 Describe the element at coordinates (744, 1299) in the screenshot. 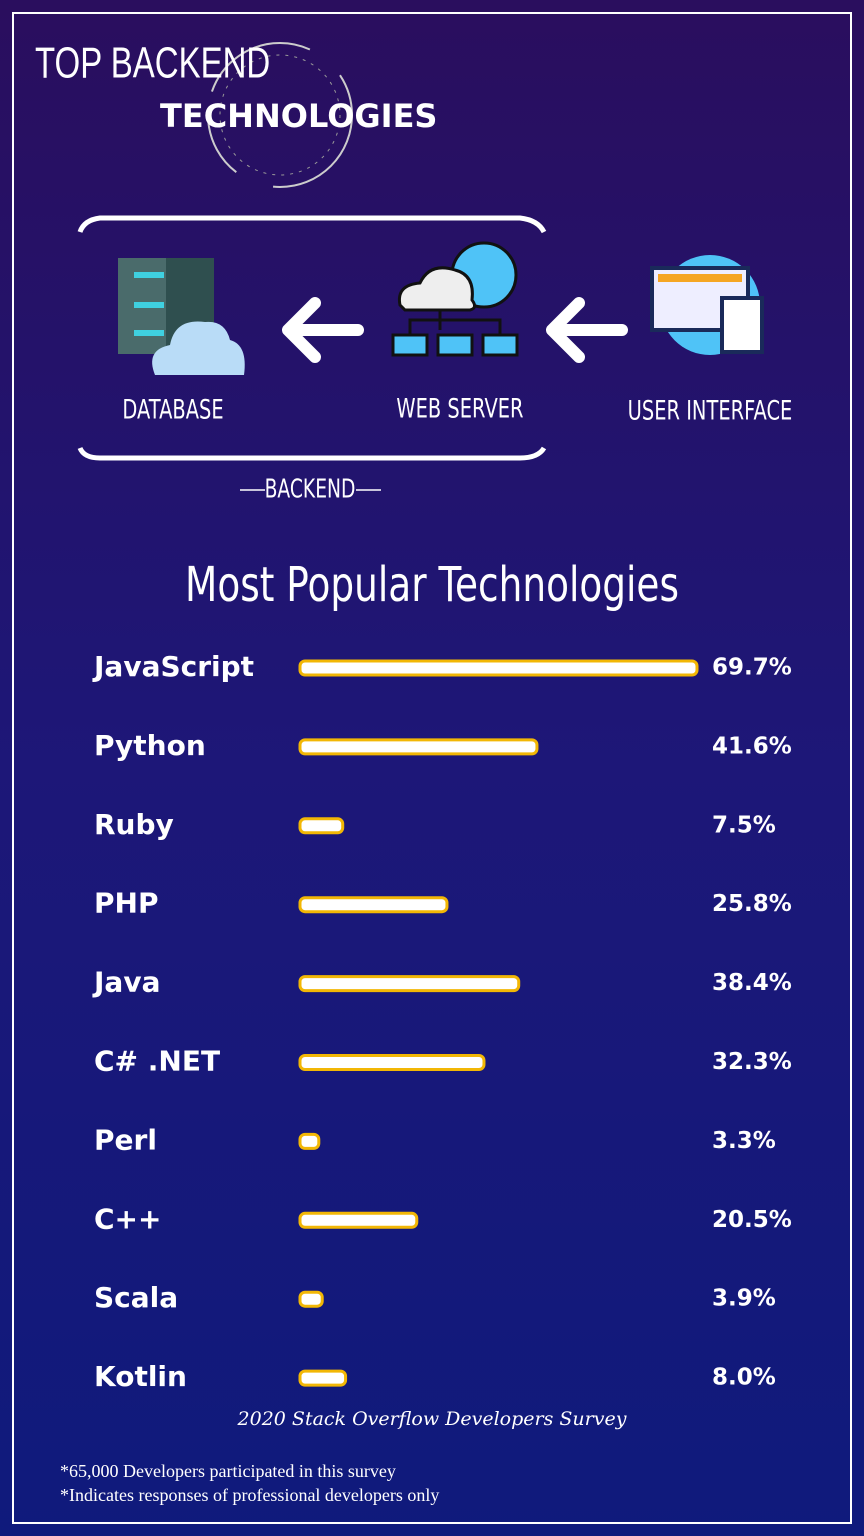

I see `value-label: 3.9%` at that location.